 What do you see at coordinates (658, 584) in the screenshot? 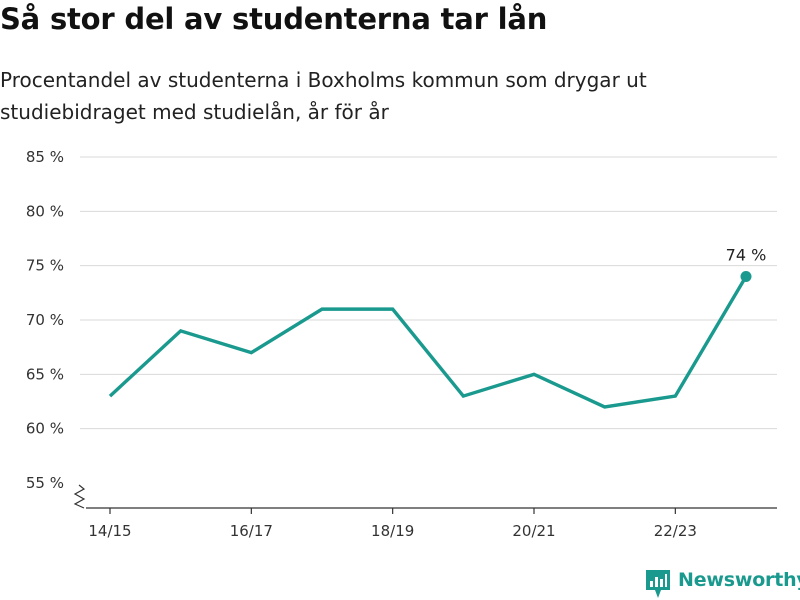
I see `newsworthy-logo-icon` at bounding box center [658, 584].